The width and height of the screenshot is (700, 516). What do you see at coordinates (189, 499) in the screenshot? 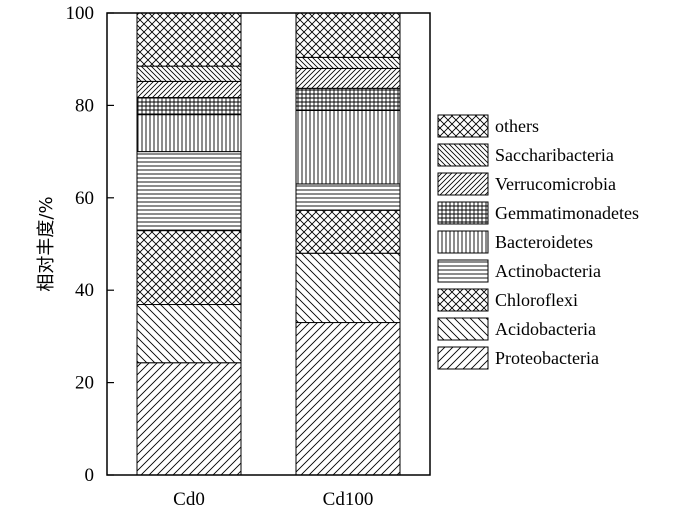
I see `x-tick-label-cd0: Cd0` at bounding box center [189, 499].